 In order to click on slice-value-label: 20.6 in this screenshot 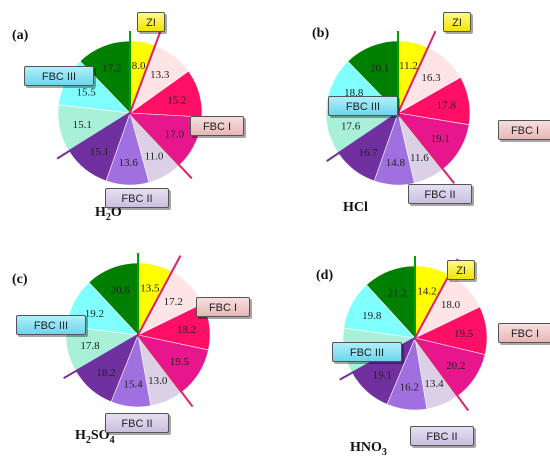, I will do `click(120, 290)`.